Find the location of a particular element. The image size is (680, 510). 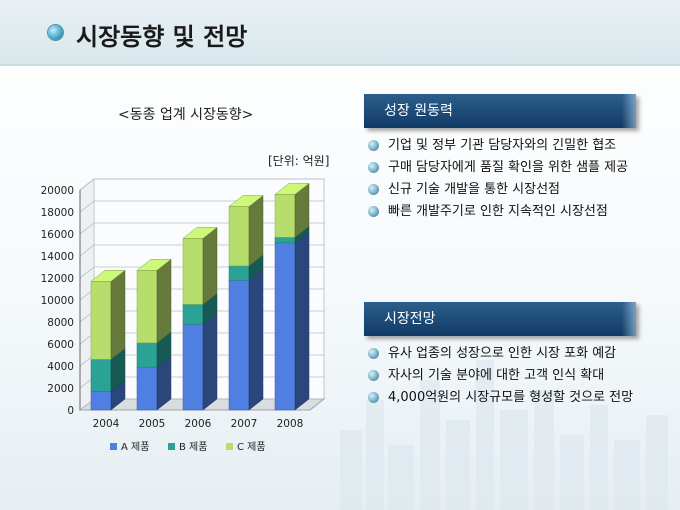

list-item: 자사의 기술 분야에 대한 고객 인식 확대 is located at coordinates (501, 375).